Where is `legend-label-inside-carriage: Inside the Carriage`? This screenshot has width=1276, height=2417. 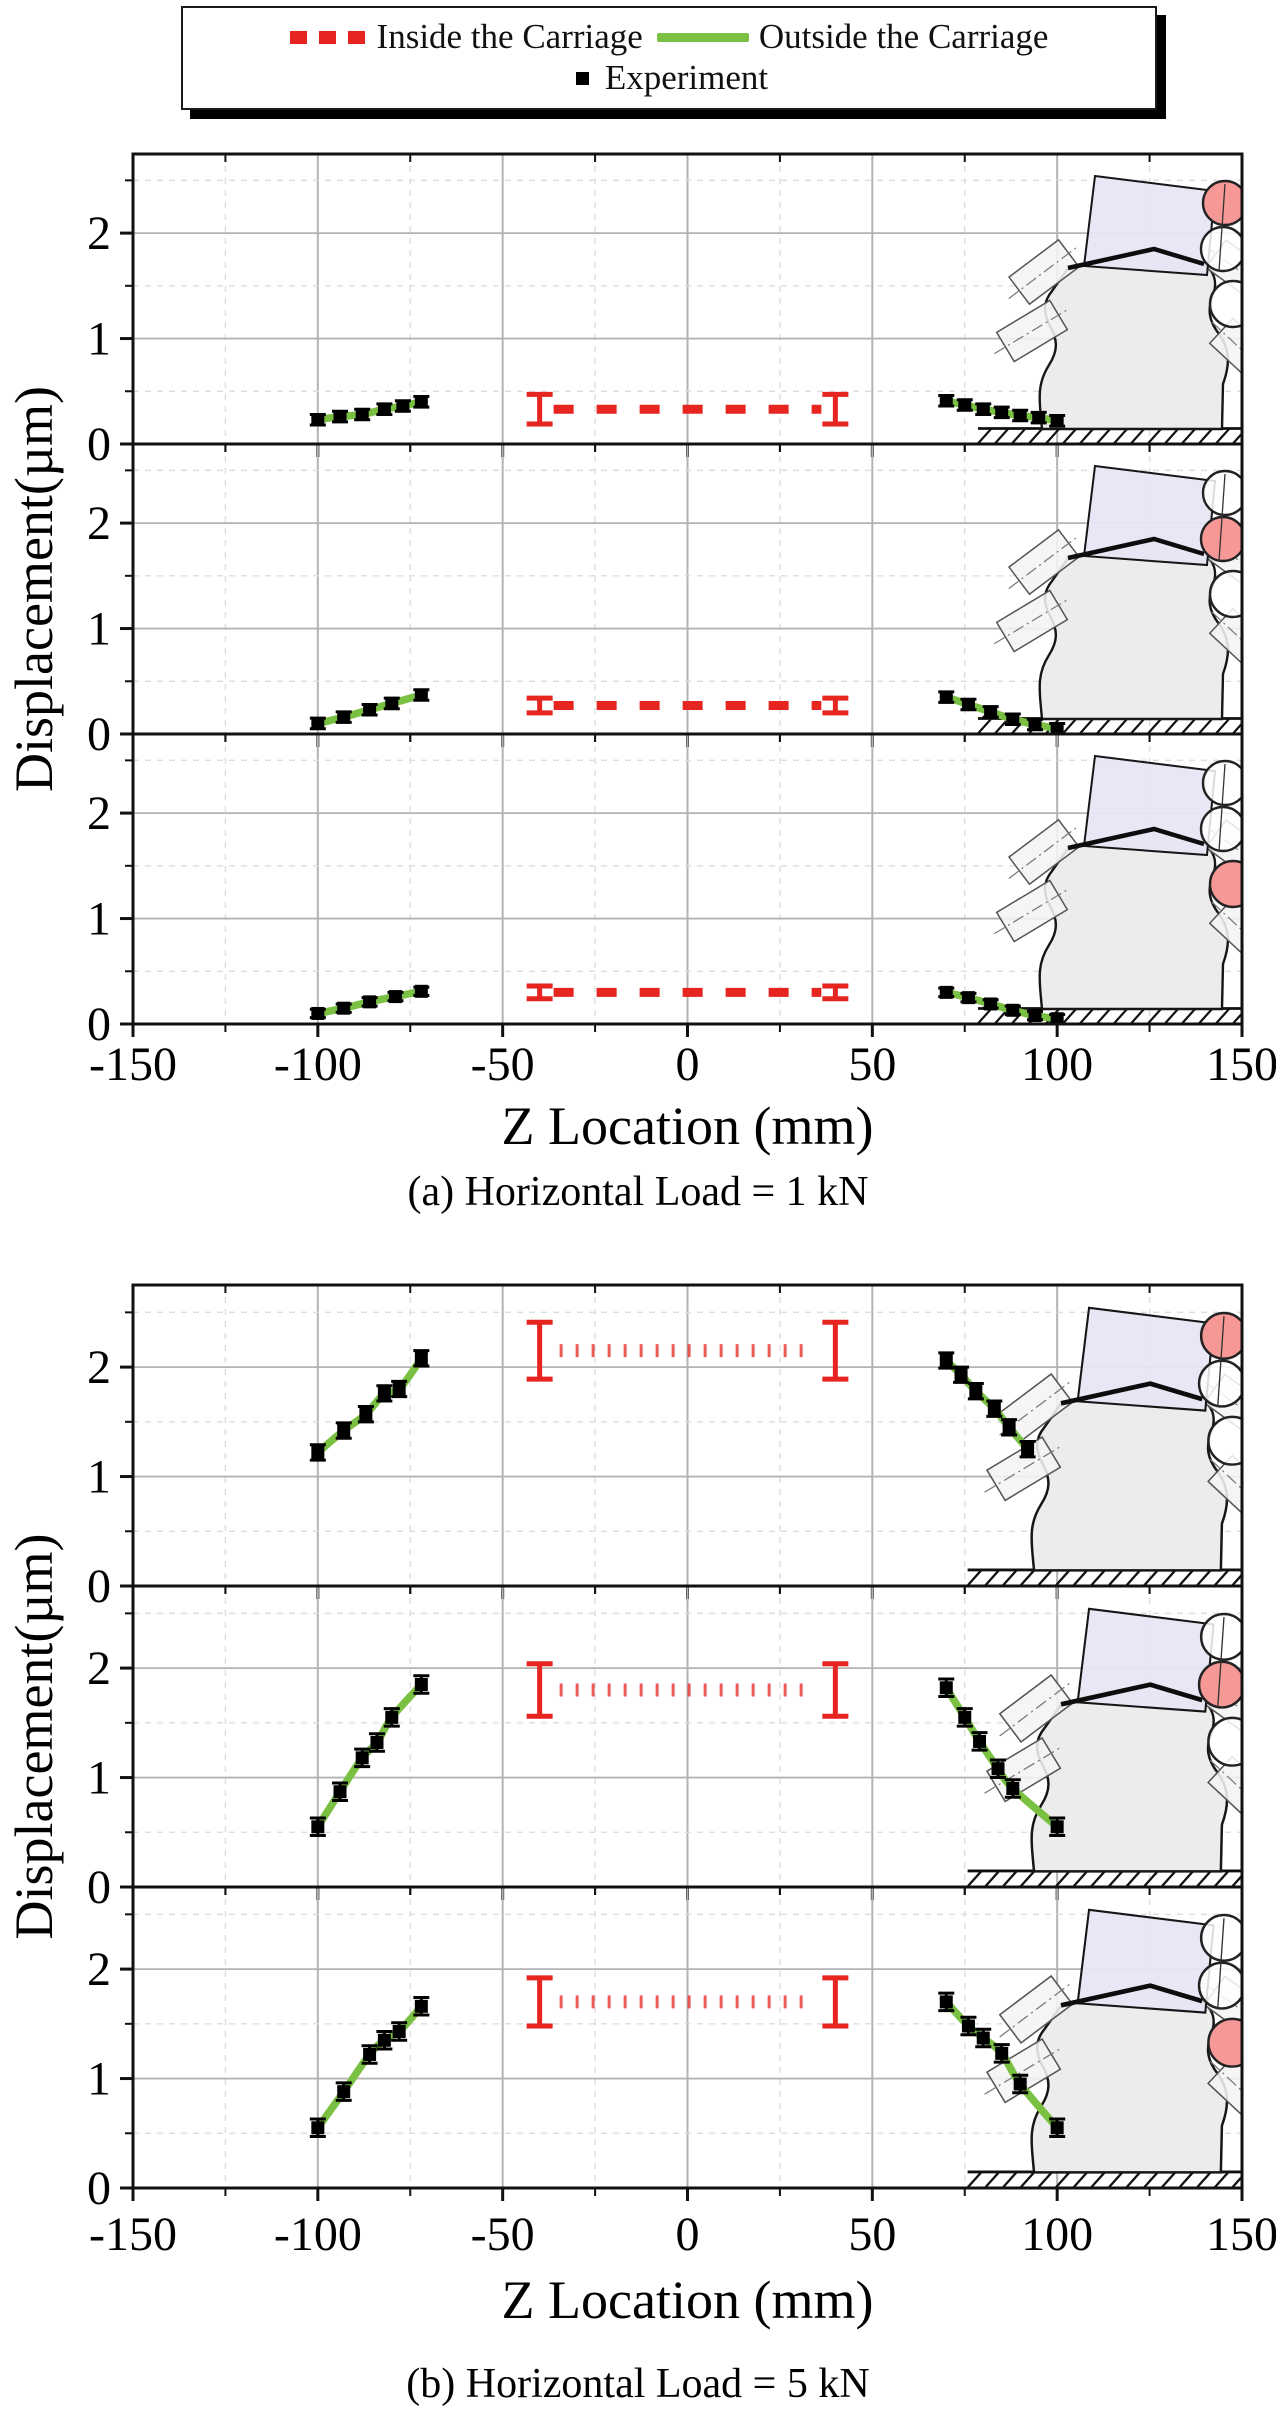
legend-label-inside-carriage: Inside the Carriage is located at coordinates (509, 37).